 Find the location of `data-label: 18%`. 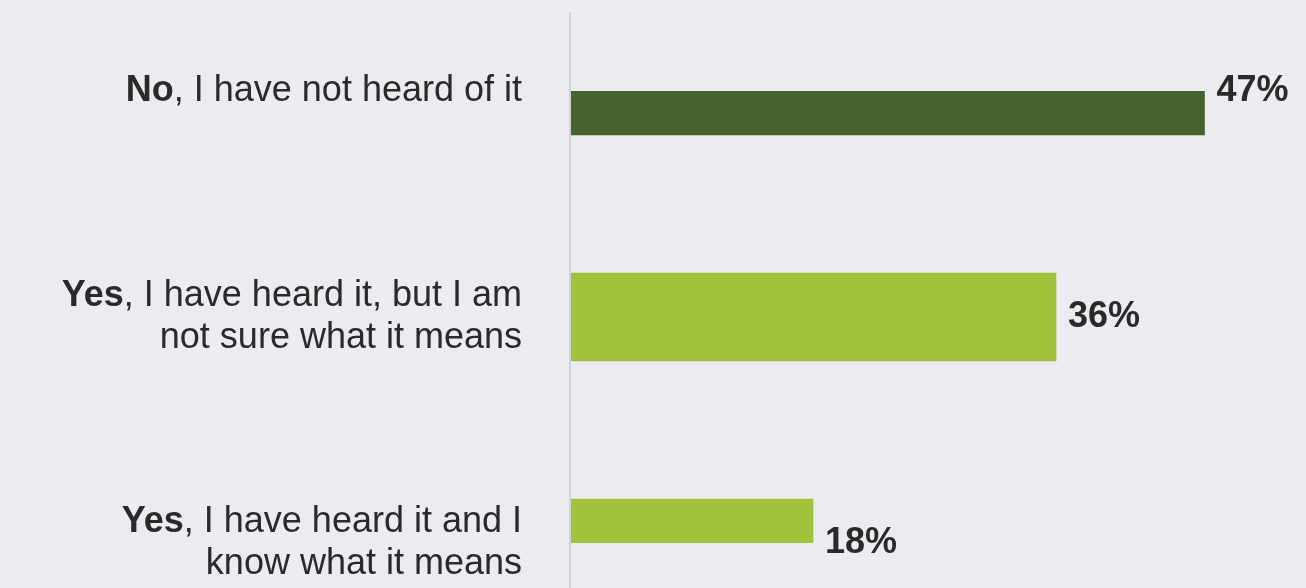

data-label: 18% is located at coordinates (861, 540).